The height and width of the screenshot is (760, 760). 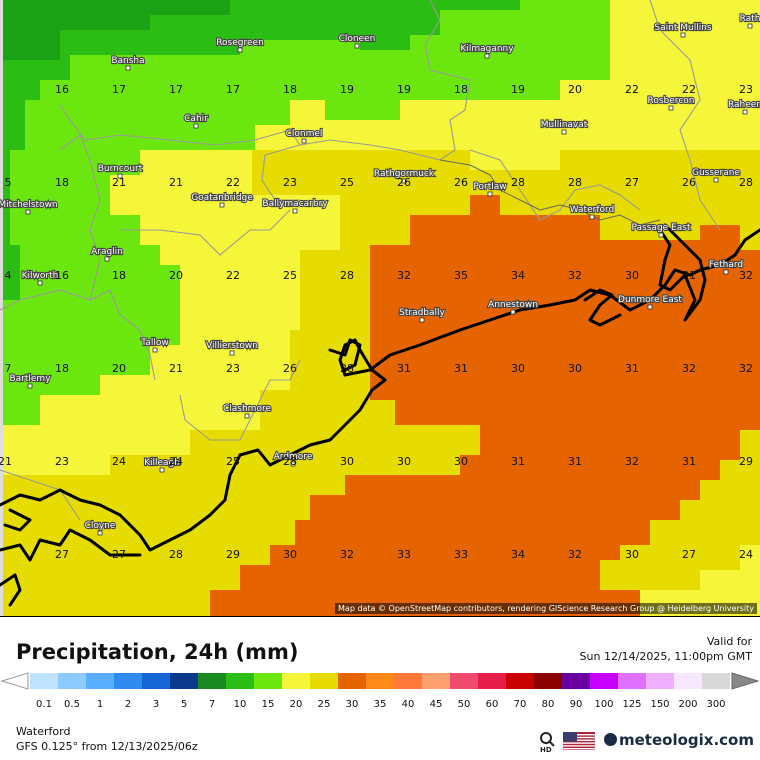 I want to click on legend-label: 200, so click(x=687, y=704).